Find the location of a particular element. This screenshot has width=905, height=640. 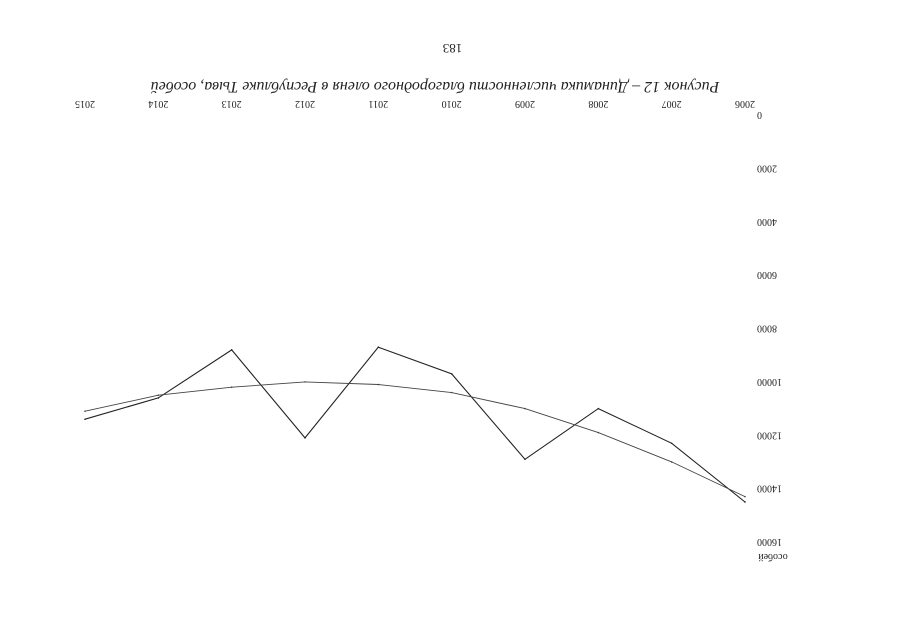

y-tick-label: 12000 is located at coordinates (769, 434).